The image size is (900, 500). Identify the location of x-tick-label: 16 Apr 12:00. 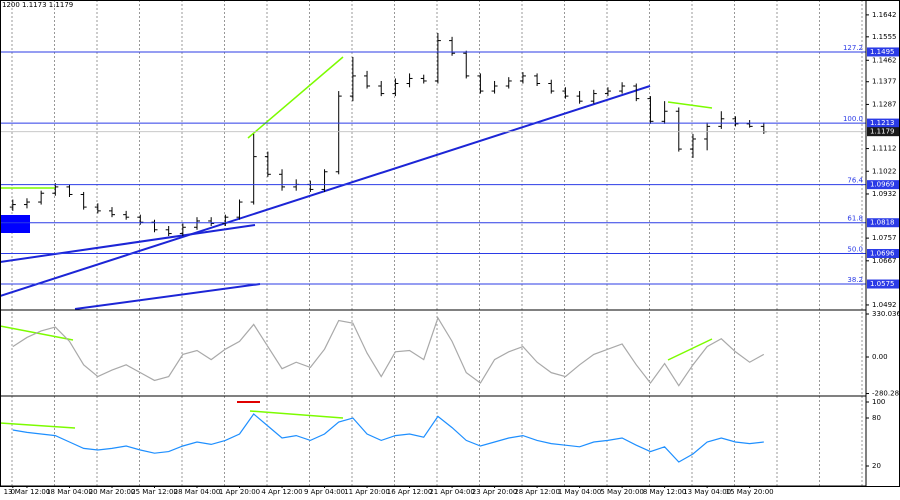
(410, 492).